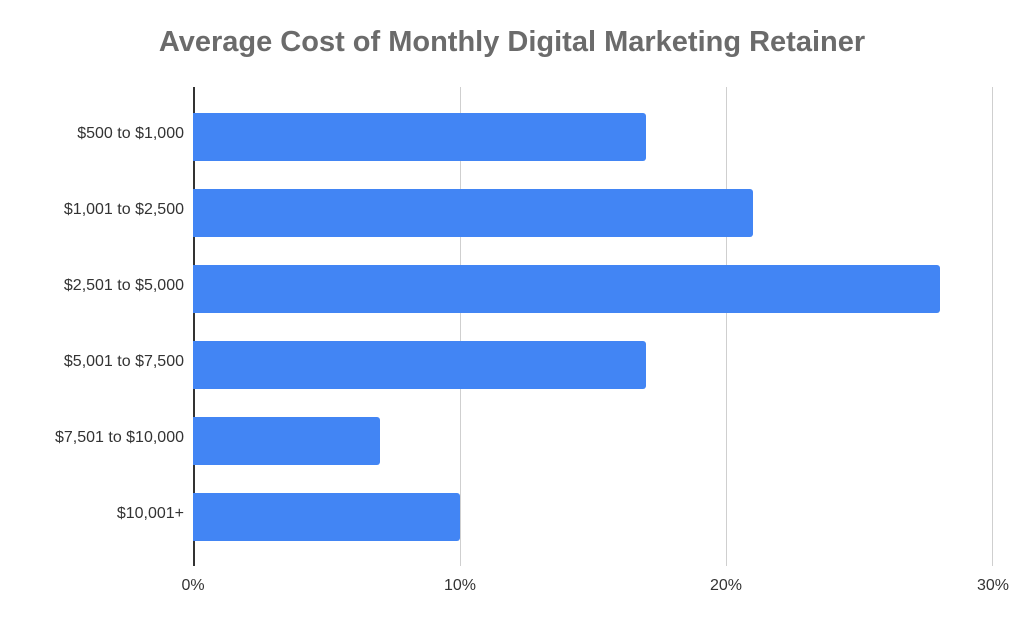 This screenshot has height=628, width=1024. Describe the element at coordinates (194, 326) in the screenshot. I see `y-axis-line` at that location.